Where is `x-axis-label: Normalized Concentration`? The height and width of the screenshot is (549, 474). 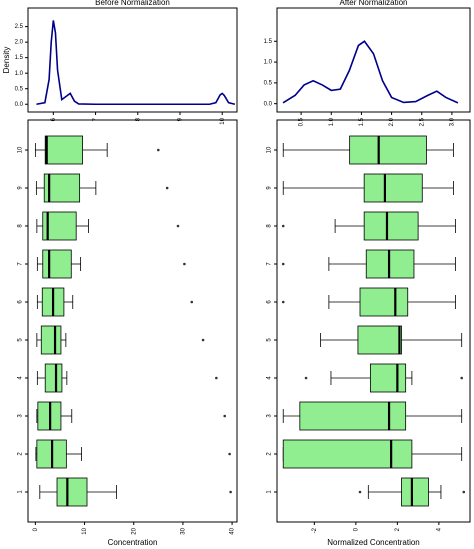 x-axis-label: Normalized Concentration is located at coordinates (373, 542).